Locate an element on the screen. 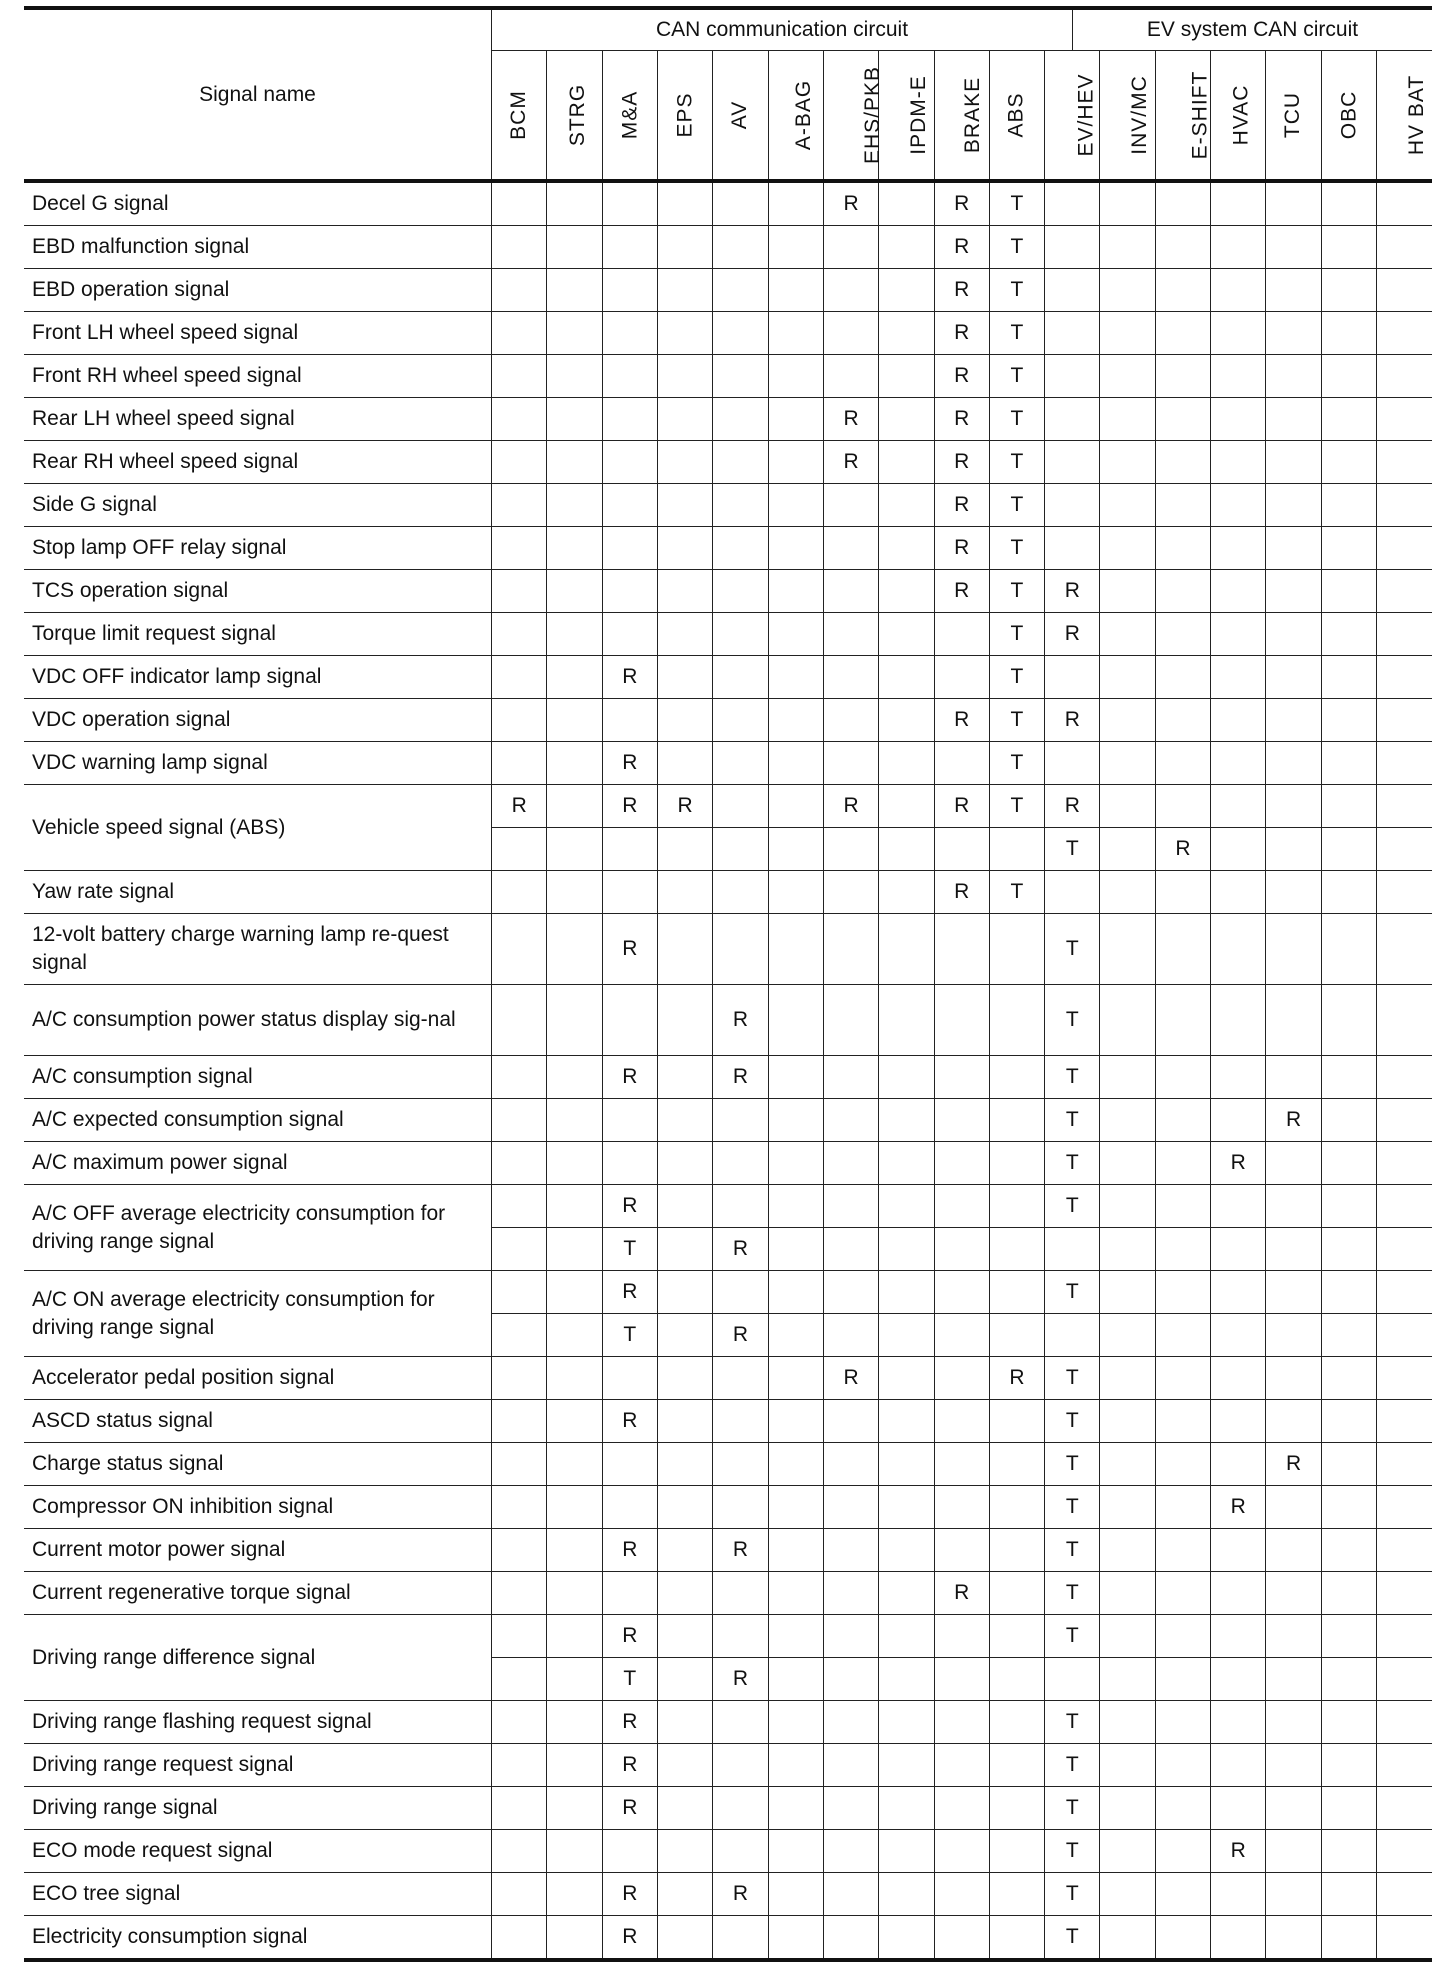 The height and width of the screenshot is (1970, 1456). table-row: Side G signal R T is located at coordinates (728, 505).